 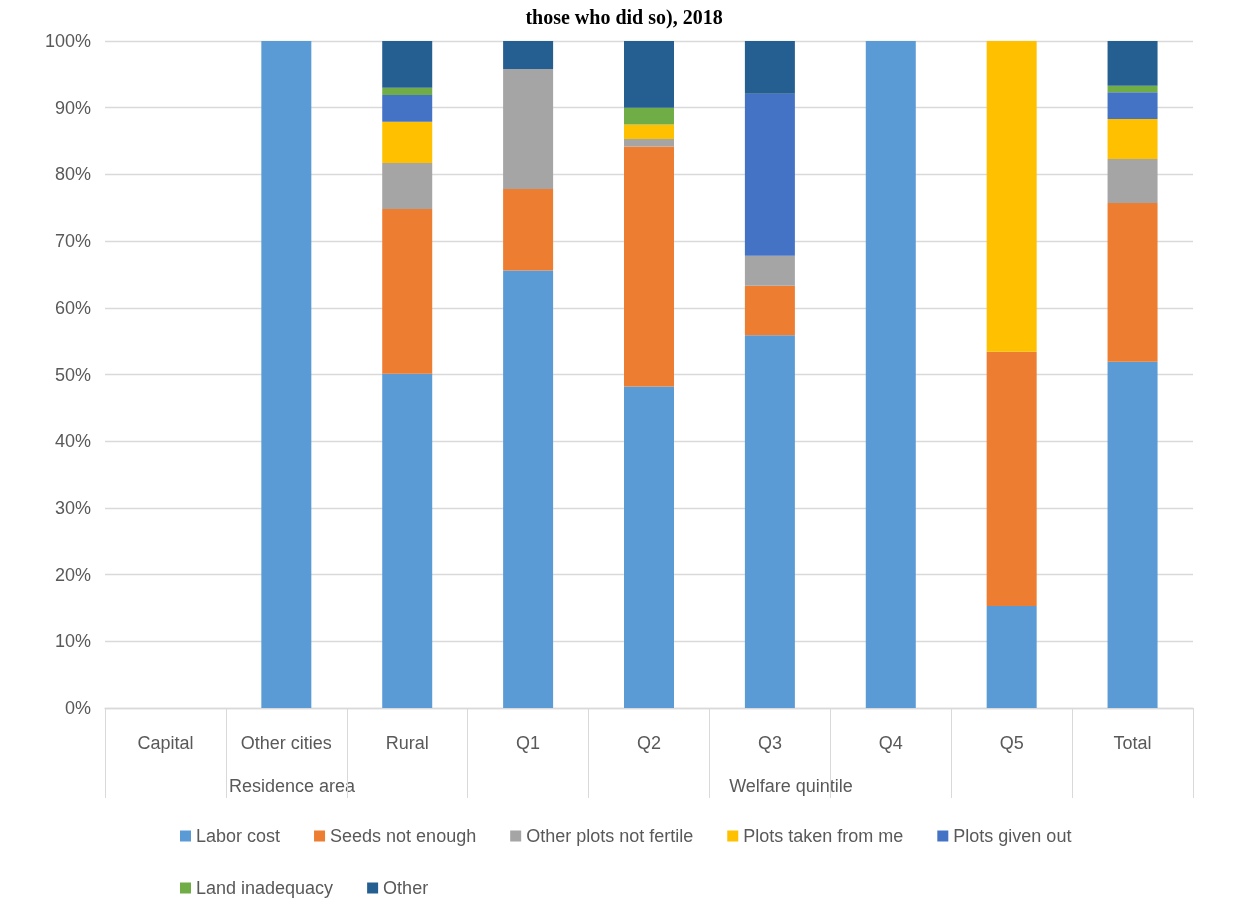 What do you see at coordinates (528, 743) in the screenshot?
I see `x-tick-label: Q1` at bounding box center [528, 743].